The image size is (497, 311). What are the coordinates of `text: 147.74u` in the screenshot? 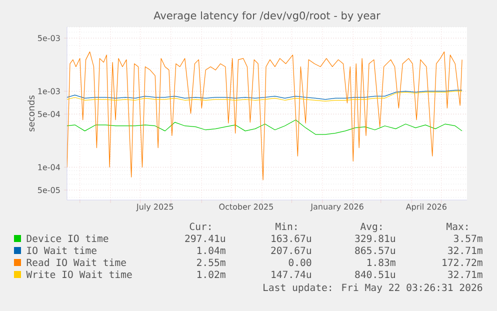 It's located at (291, 274).